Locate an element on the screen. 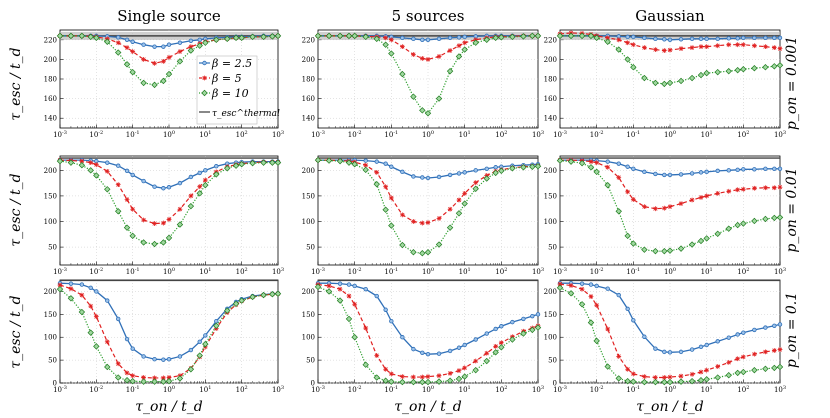  column-title-single-source: Single source is located at coordinates (169, 16).